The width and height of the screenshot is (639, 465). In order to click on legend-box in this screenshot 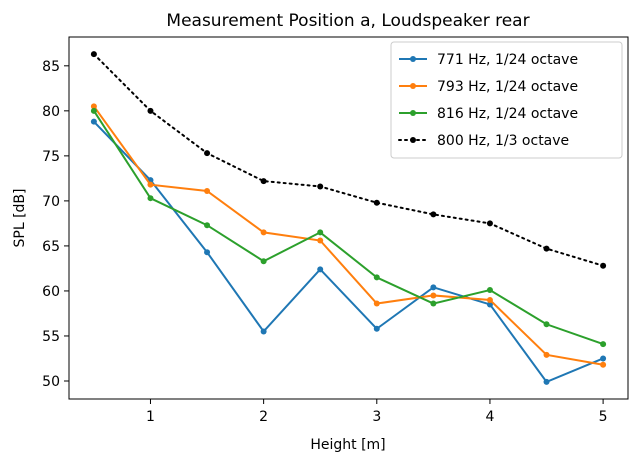, I will do `click(506, 100)`.